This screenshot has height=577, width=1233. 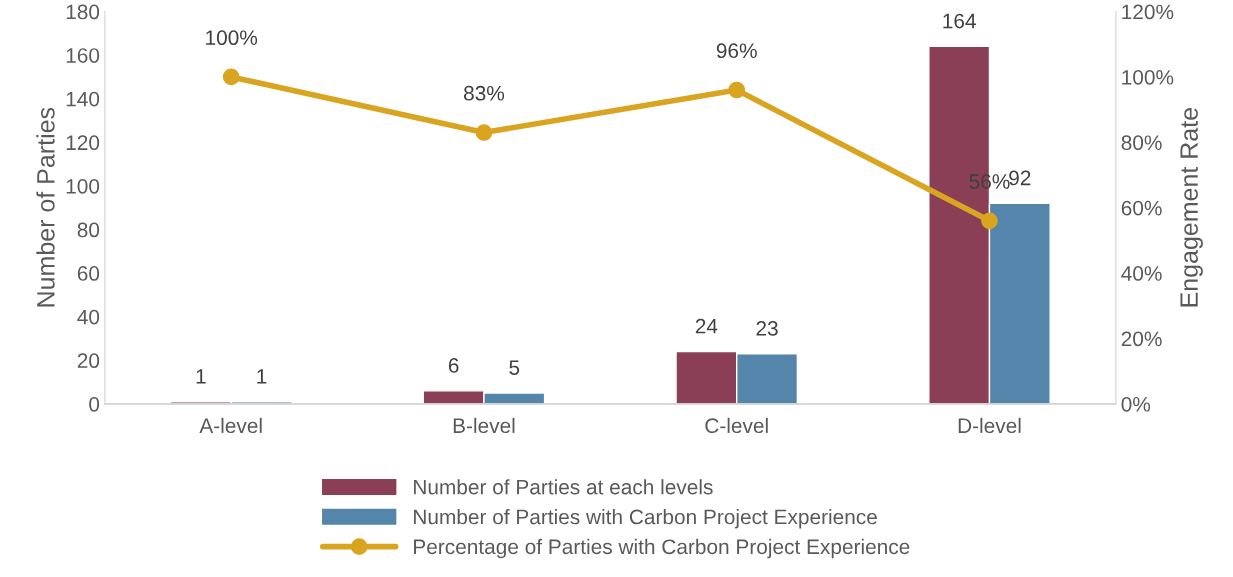 What do you see at coordinates (484, 93) in the screenshot?
I see `data-label: 83%` at bounding box center [484, 93].